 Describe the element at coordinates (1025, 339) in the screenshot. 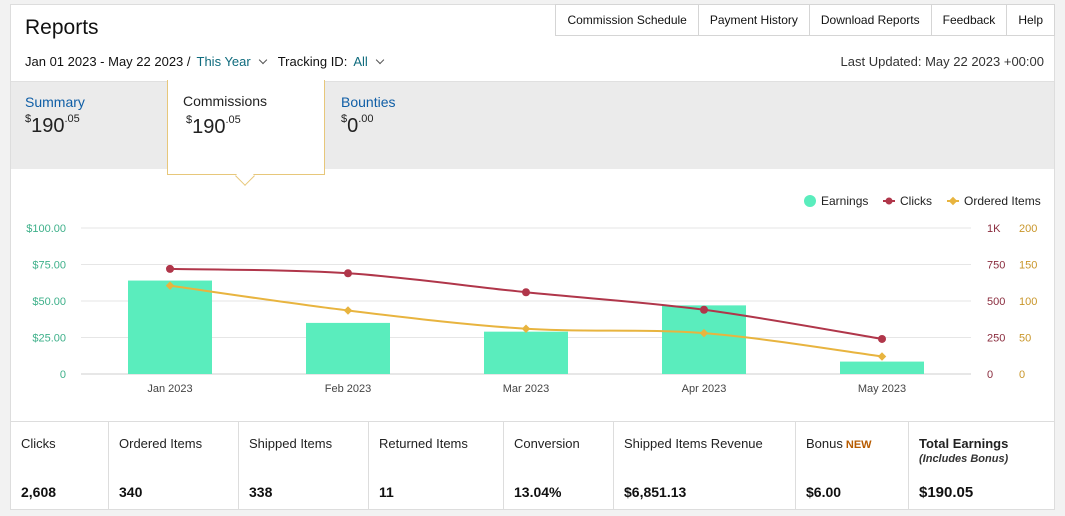

I see `right-axis-items-tick: 50` at that location.